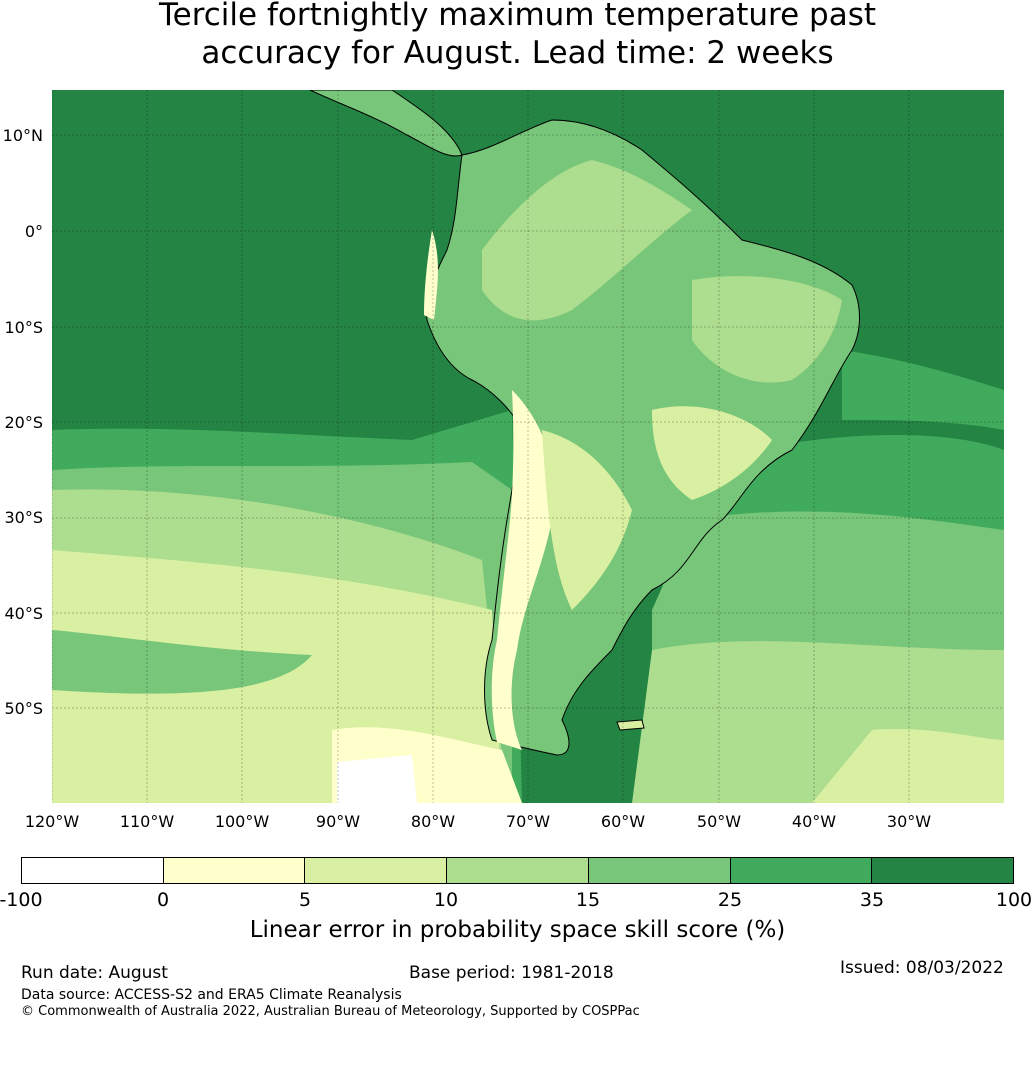  I want to click on issued-date: Issued: 08/03/2022, so click(922, 968).